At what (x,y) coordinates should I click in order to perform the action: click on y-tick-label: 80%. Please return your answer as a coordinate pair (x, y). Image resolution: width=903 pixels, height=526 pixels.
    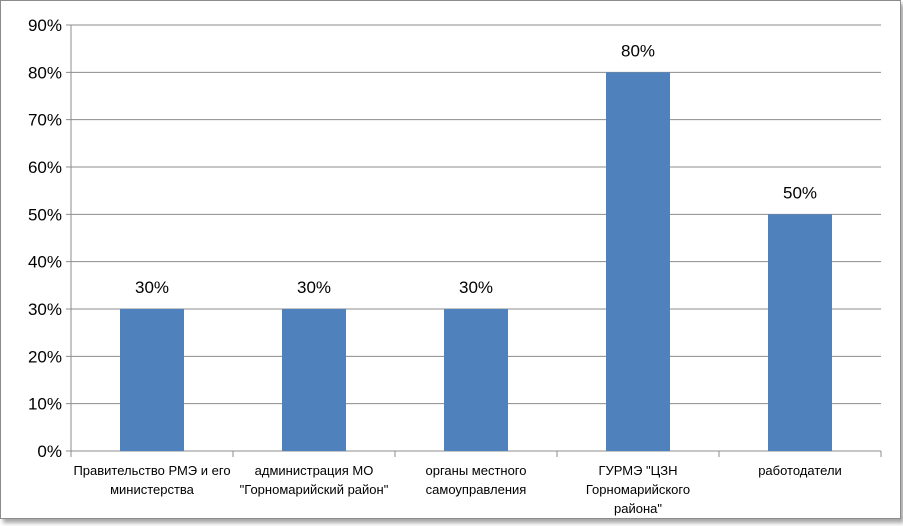
    Looking at the image, I should click on (45, 72).